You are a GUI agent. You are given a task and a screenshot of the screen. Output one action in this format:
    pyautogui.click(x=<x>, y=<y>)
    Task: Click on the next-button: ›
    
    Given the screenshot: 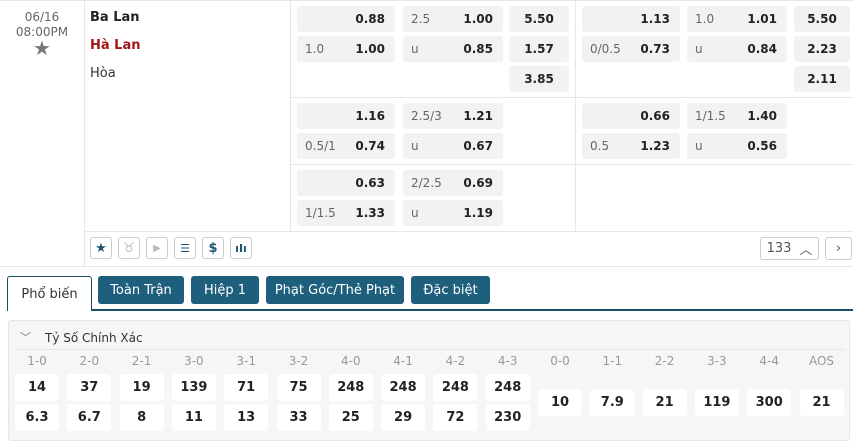 What is the action you would take?
    pyautogui.click(x=838, y=248)
    